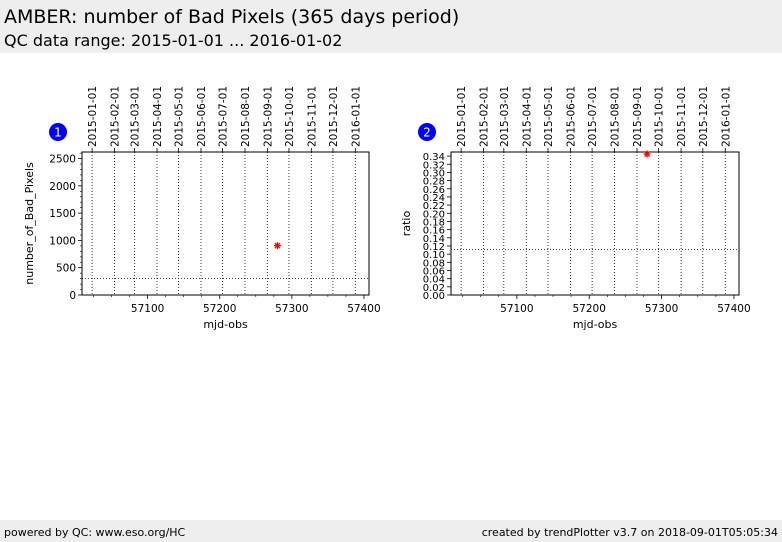  Describe the element at coordinates (434, 231) in the screenshot. I see `y-tick-label: 0.16` at that location.